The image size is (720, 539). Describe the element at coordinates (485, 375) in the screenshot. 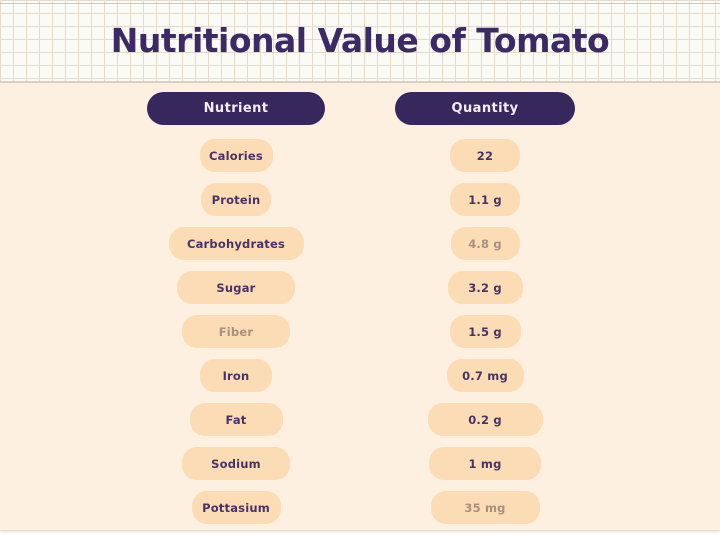

I see `quantity-cell-iron: 0.7 mg` at that location.